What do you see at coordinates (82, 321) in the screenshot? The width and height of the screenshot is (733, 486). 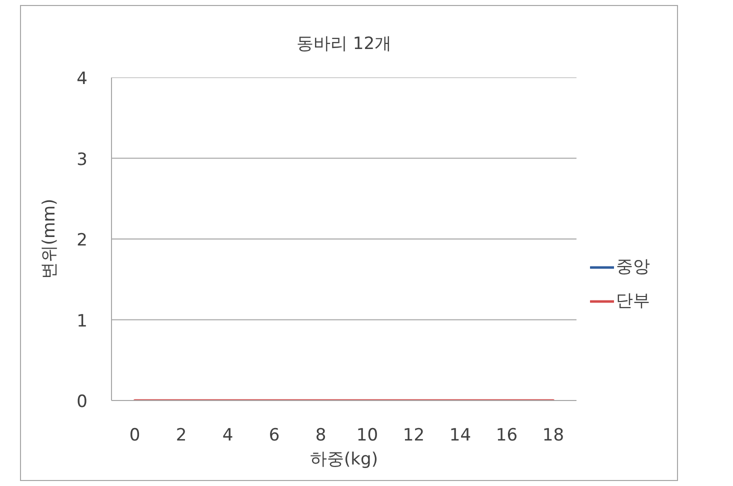 I see `y-tick-label: 1` at bounding box center [82, 321].